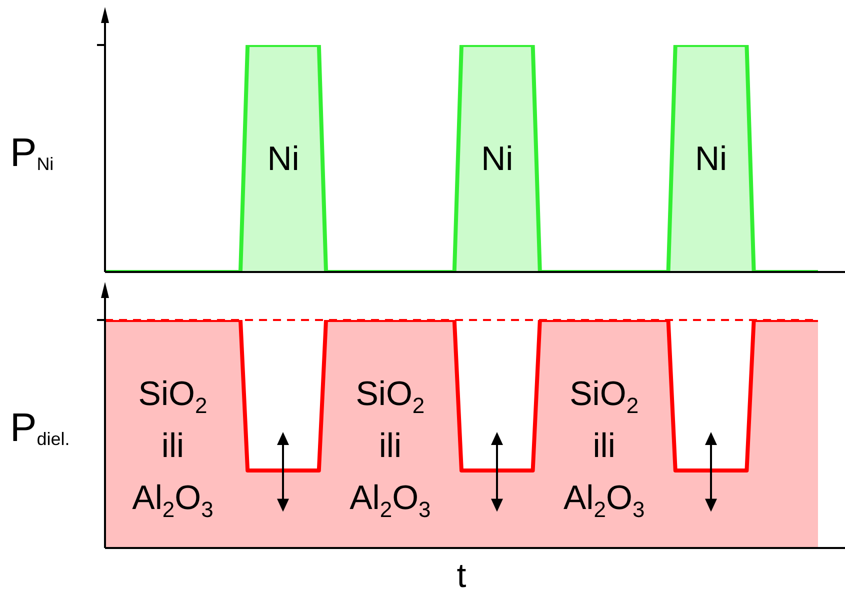  Describe the element at coordinates (32, 153) in the screenshot. I see `y-axis-title: P$_{Ni}$` at that location.